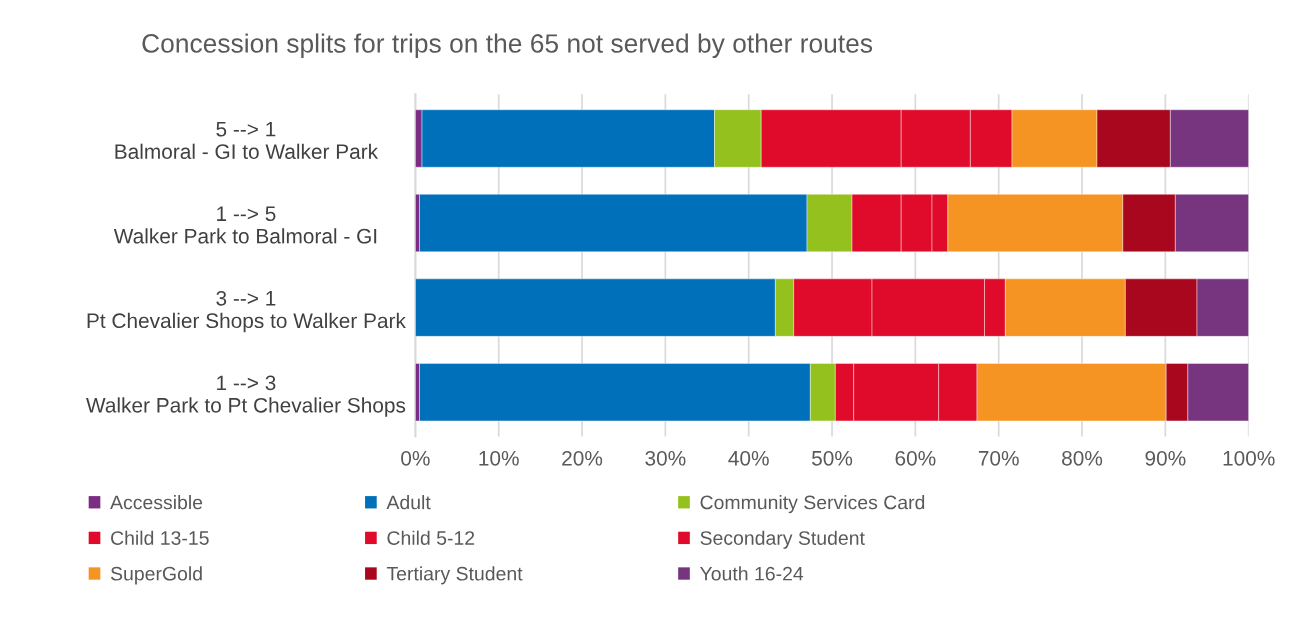  I want to click on x-tick-label: 100%, so click(1249, 458).